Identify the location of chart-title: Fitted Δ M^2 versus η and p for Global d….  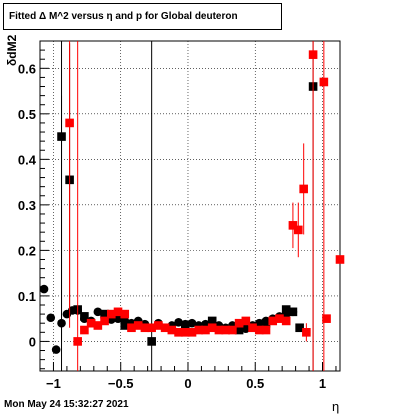
(142, 16).